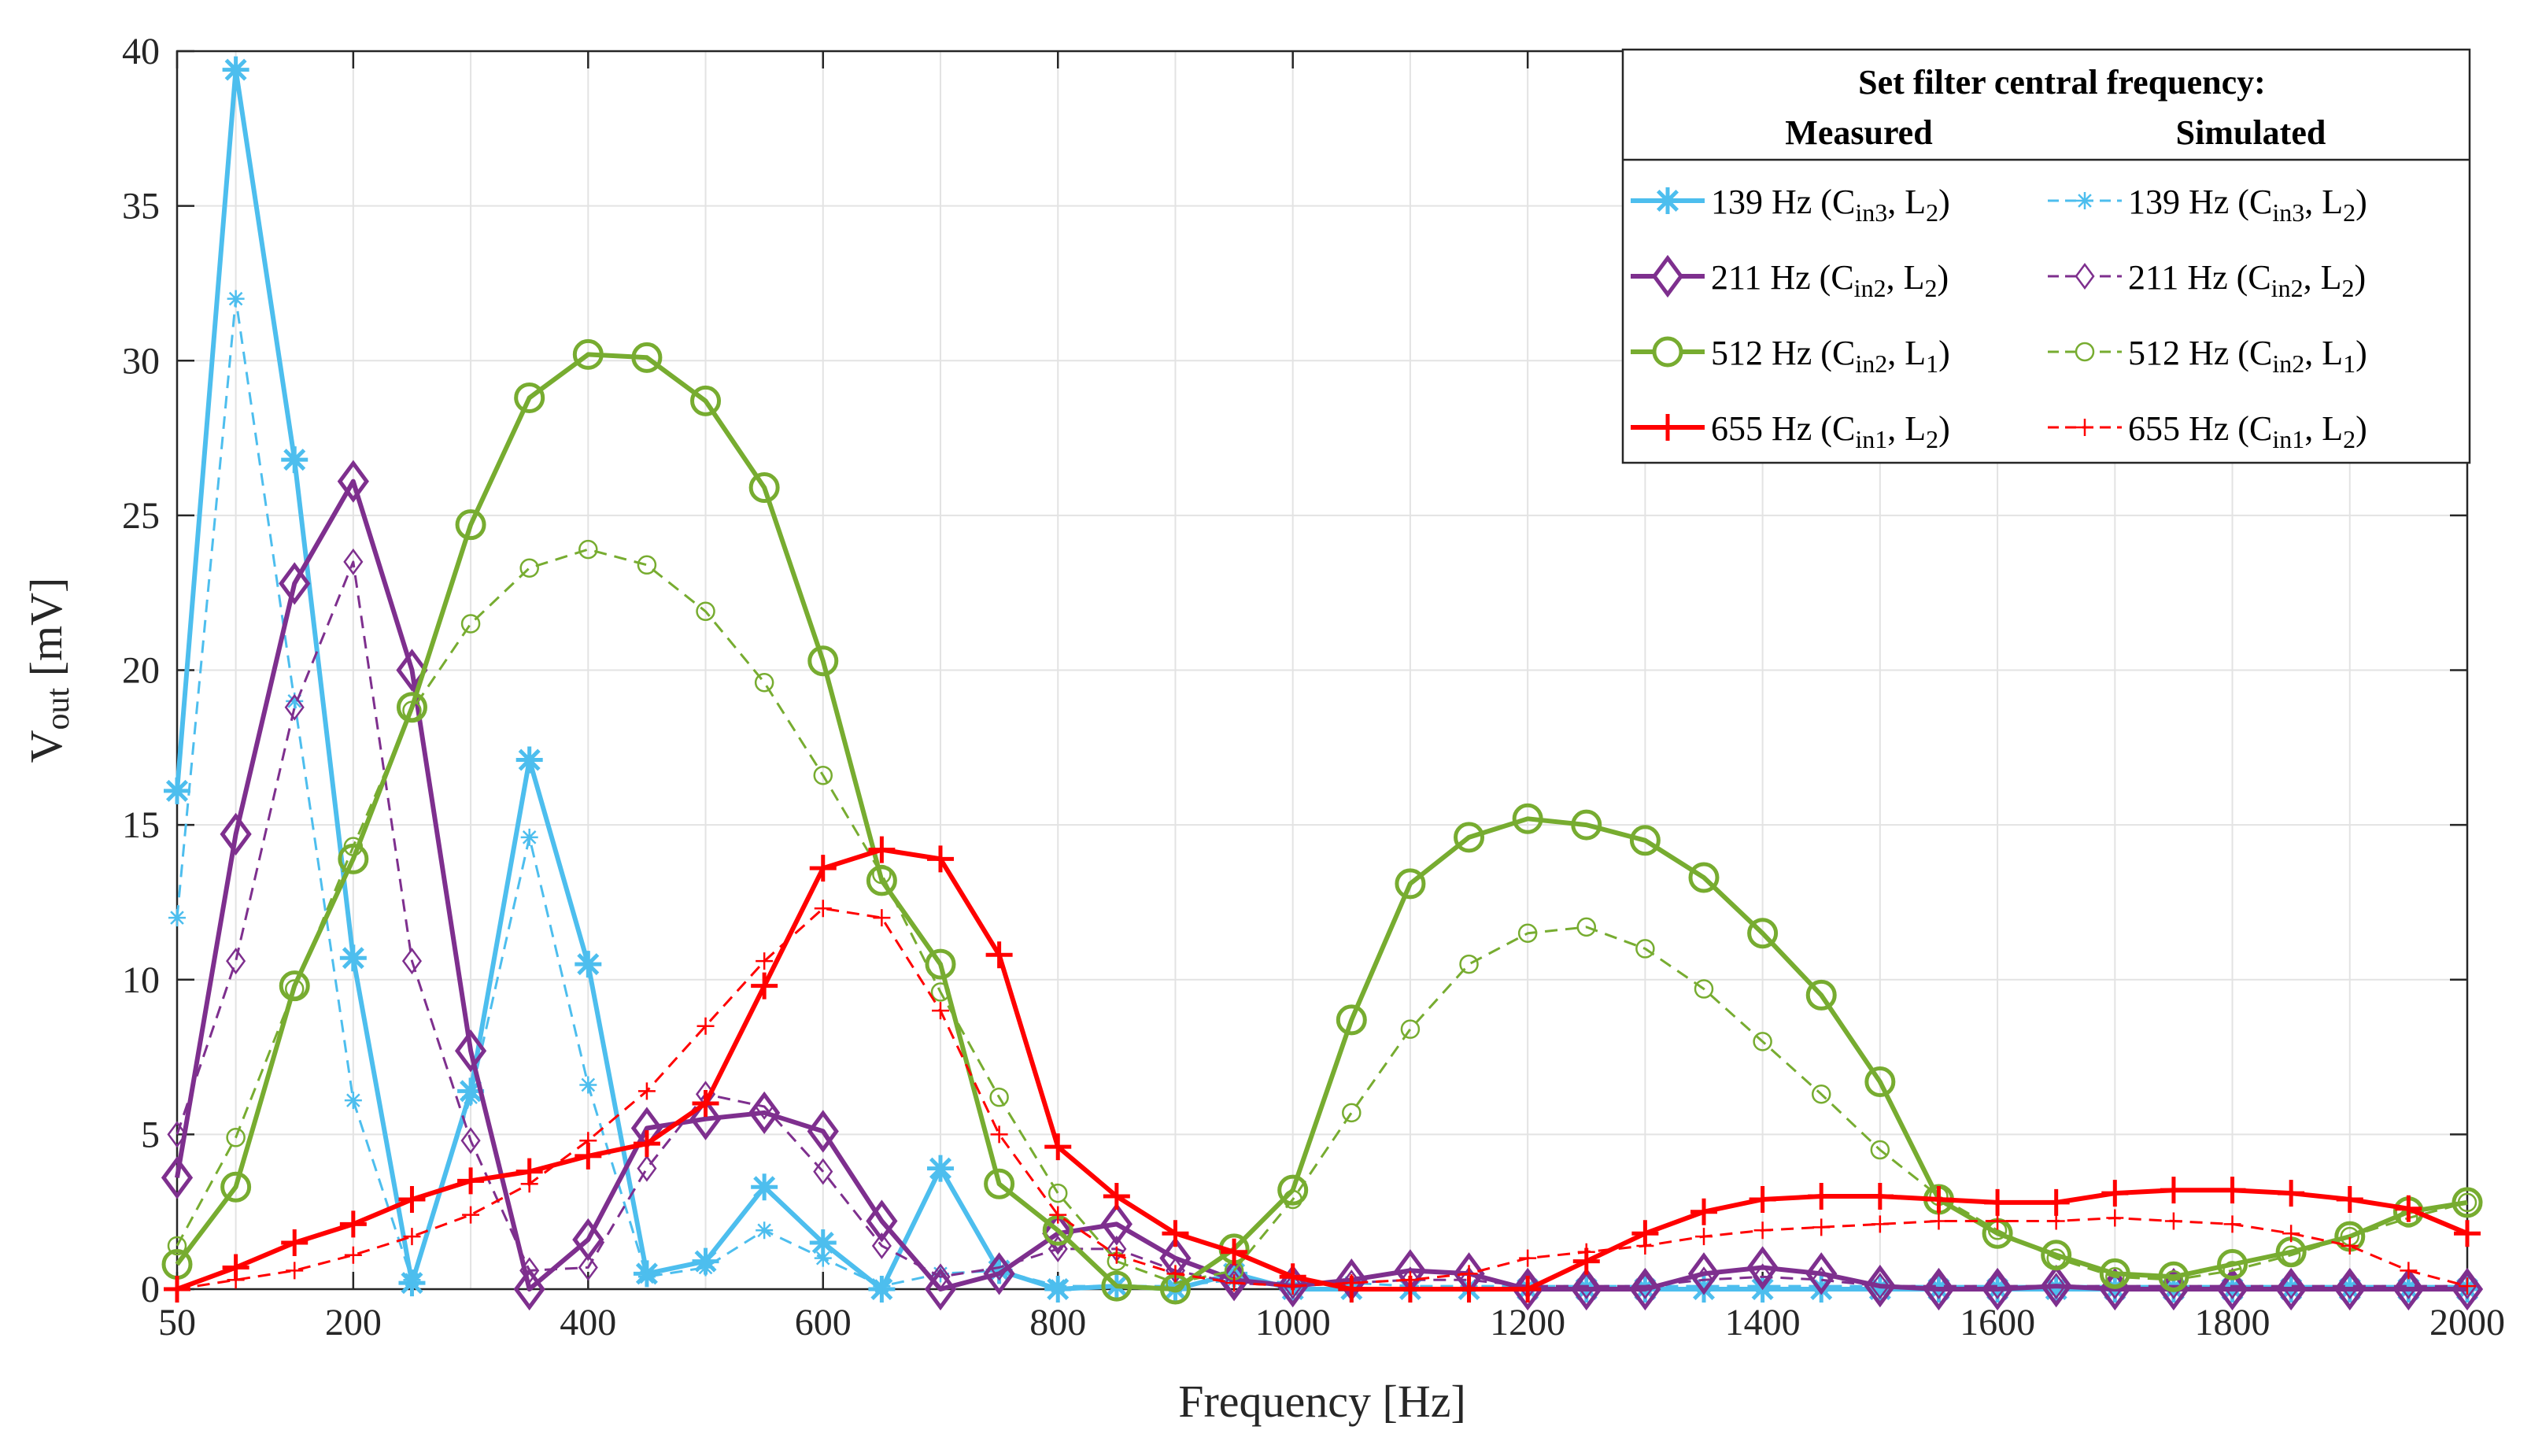 This screenshot has height=1456, width=2531. Describe the element at coordinates (588, 1322) in the screenshot. I see `x-tick-label: 400` at that location.